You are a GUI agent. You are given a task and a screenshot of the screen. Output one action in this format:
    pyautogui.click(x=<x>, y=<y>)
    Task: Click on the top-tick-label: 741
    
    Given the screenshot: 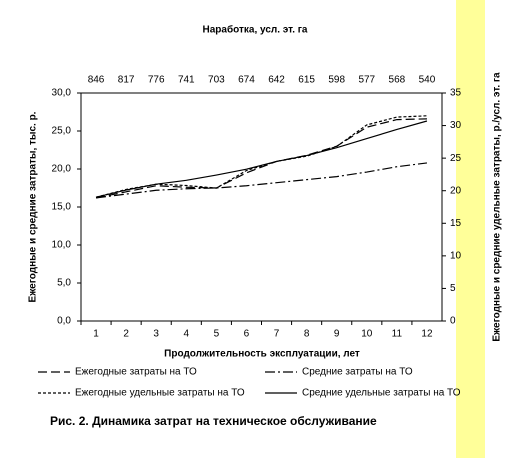 What is the action you would take?
    pyautogui.click(x=186, y=80)
    